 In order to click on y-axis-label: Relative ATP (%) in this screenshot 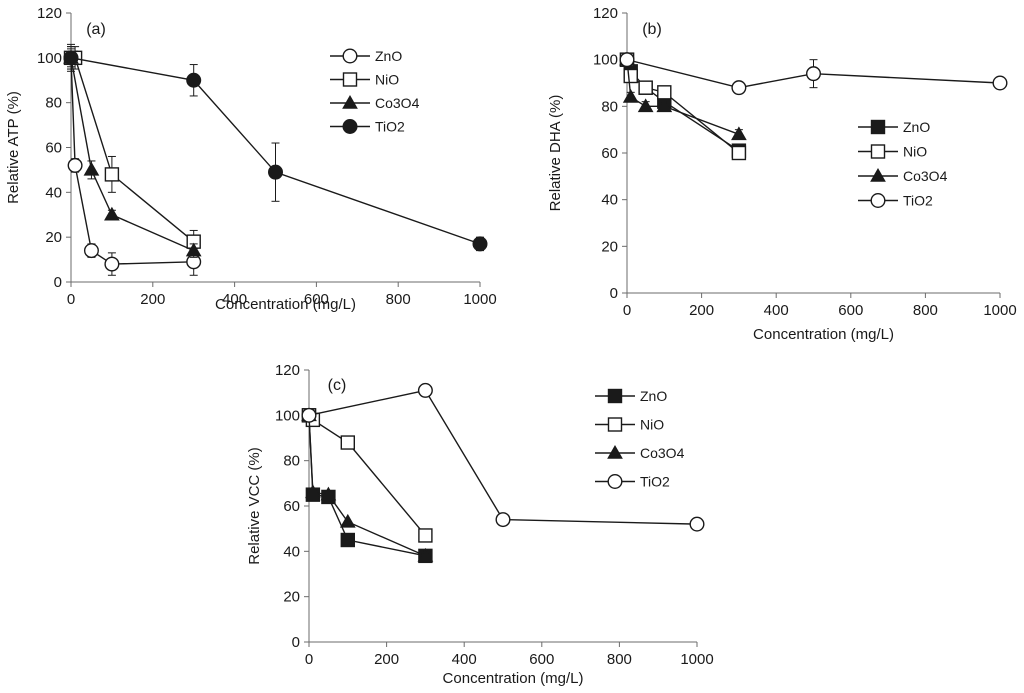, I will do `click(13, 147)`.